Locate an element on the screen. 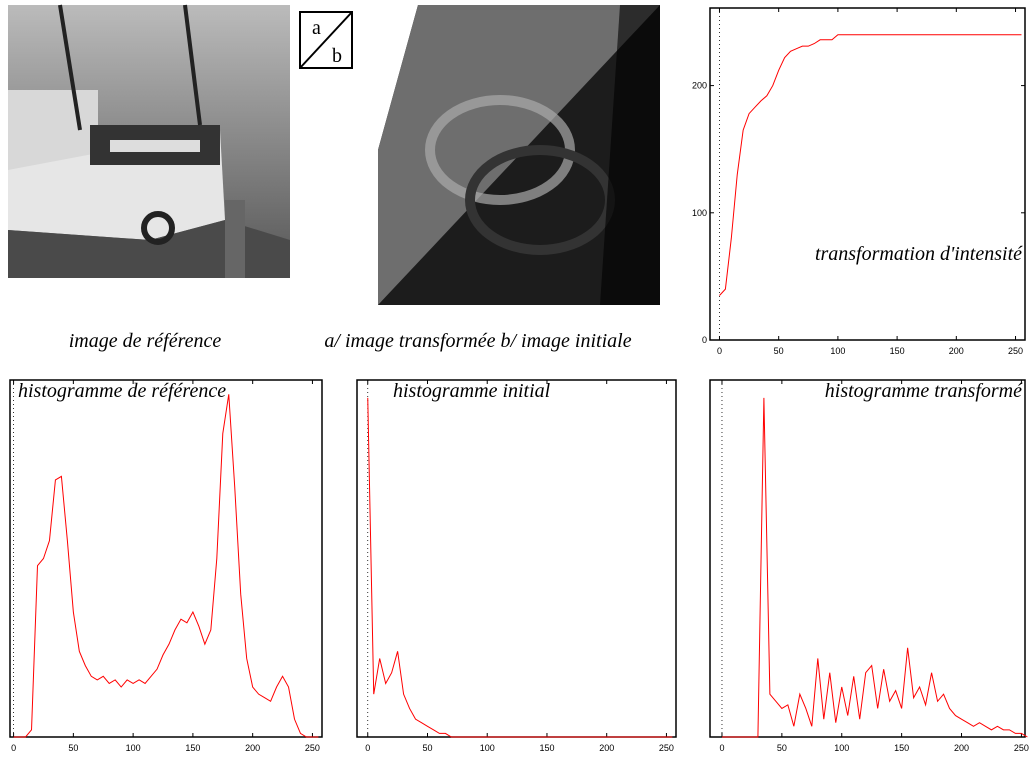  y-tick-label: 200 is located at coordinates (699, 86).